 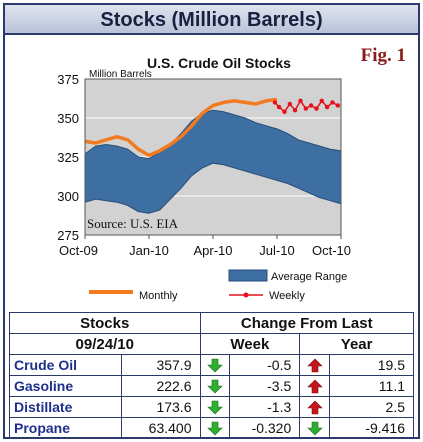 What do you see at coordinates (383, 55) in the screenshot?
I see `figure-label: Fig. 1` at bounding box center [383, 55].